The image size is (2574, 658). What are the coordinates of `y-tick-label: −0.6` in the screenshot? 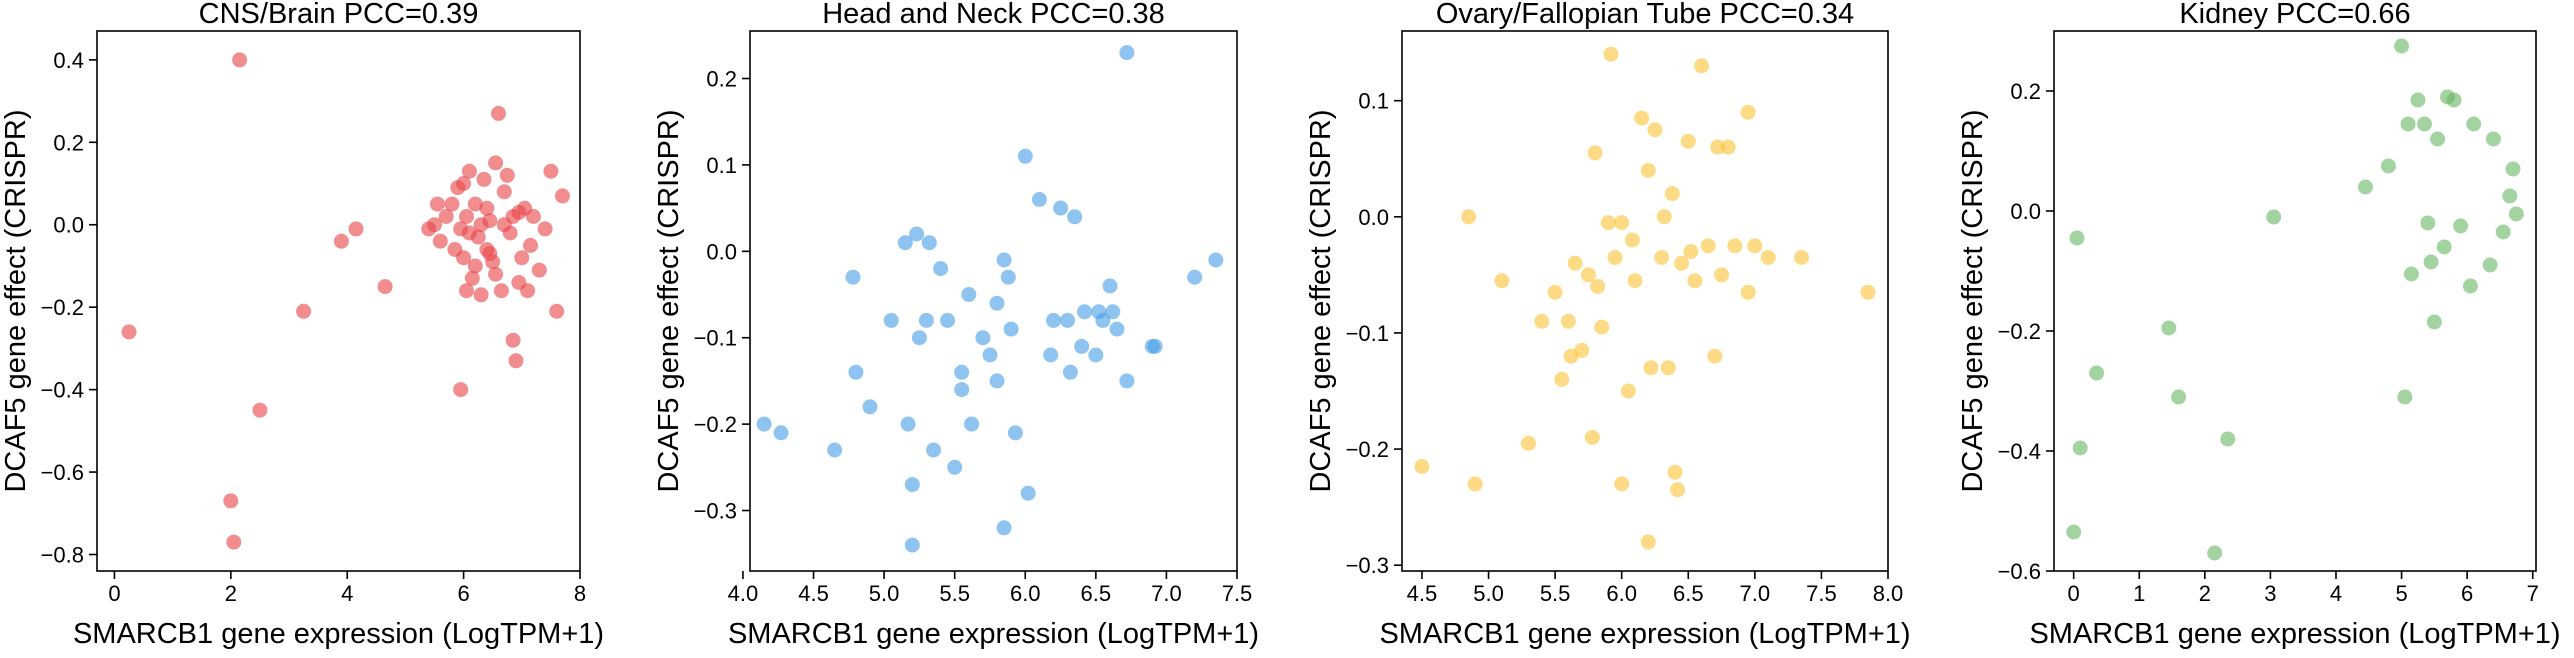 It's located at (2019, 571).